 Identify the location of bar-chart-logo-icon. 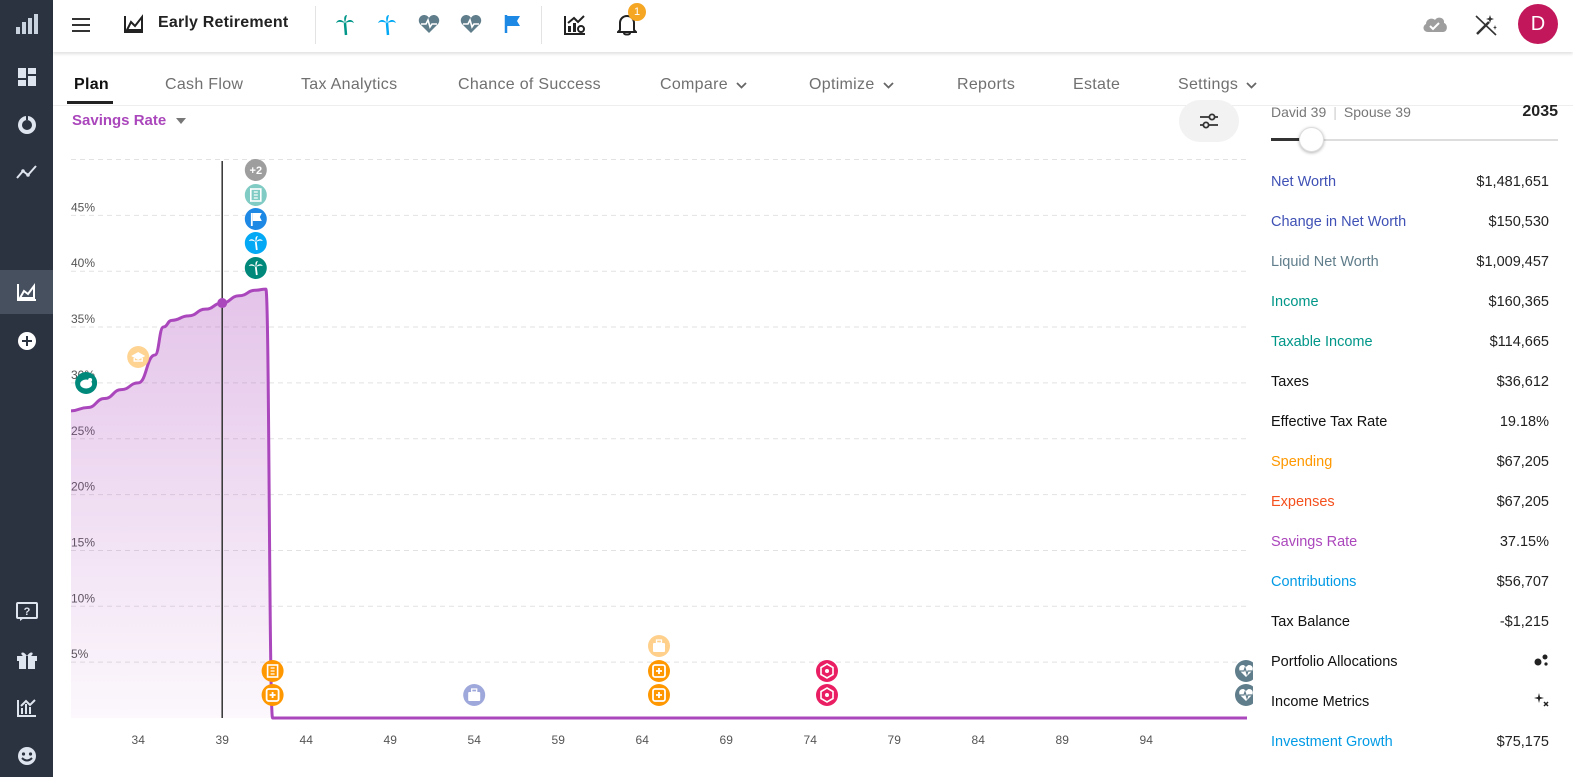
(26, 24).